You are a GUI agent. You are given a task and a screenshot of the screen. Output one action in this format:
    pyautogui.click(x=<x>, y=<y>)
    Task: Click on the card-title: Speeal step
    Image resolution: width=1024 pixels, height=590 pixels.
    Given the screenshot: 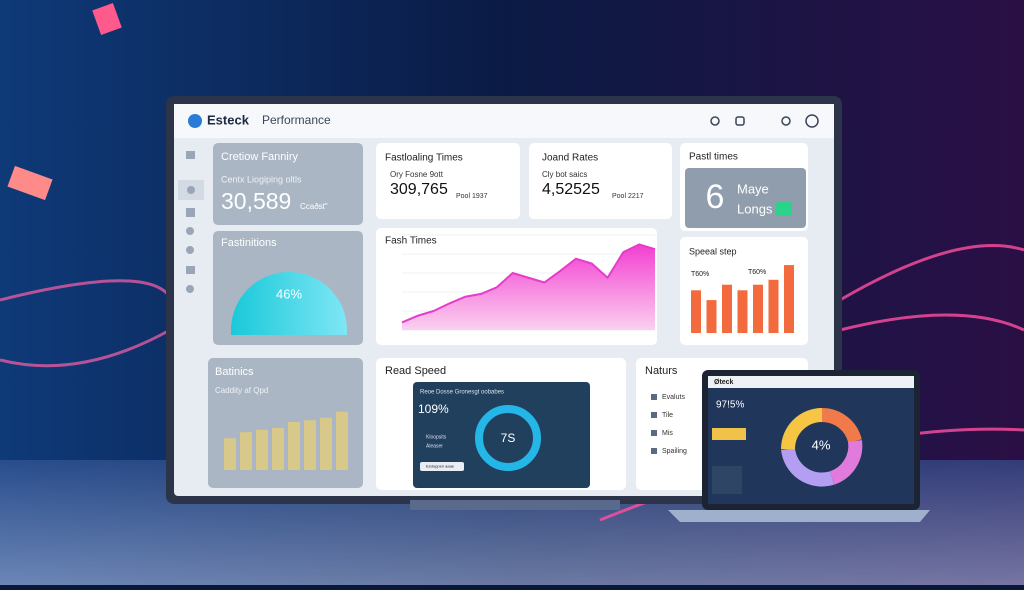 What is the action you would take?
    pyautogui.click(x=713, y=251)
    